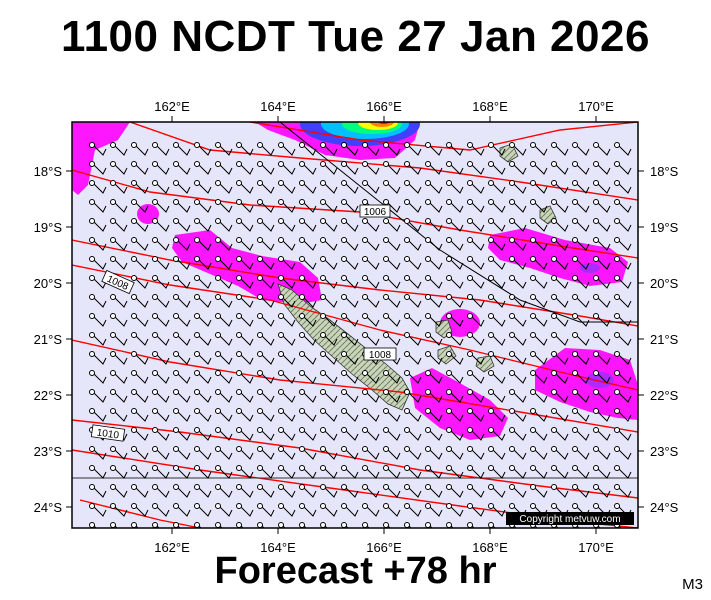 Image resolution: width=711 pixels, height=600 pixels. Describe the element at coordinates (384, 106) in the screenshot. I see `lon-label-top: 166°E` at that location.